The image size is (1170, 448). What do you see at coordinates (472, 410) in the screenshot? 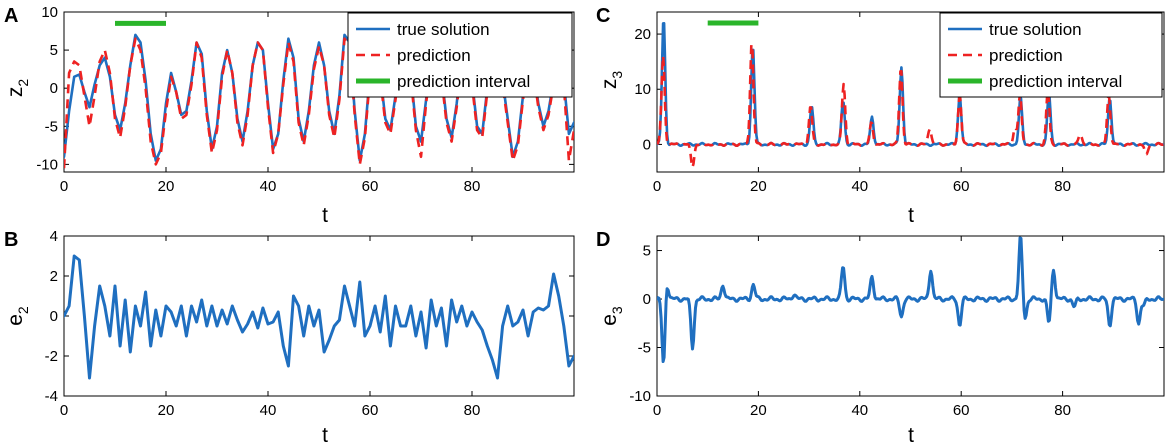
I see `x-tick-label-b: 80` at bounding box center [472, 410].